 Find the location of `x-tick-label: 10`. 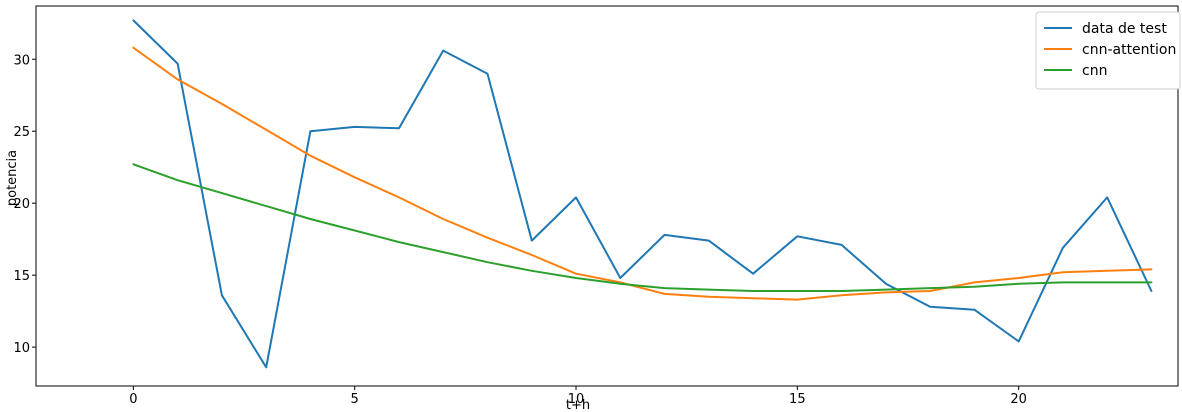

x-tick-label: 10 is located at coordinates (576, 399).